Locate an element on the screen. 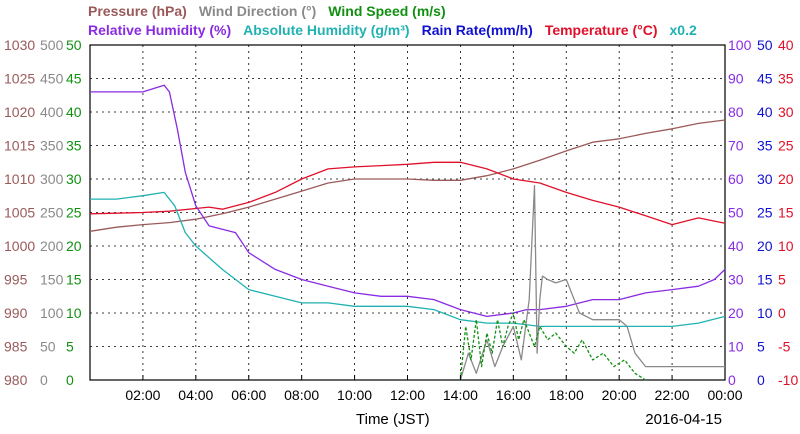 The image size is (800, 434). x-tick-label: 10:00 is located at coordinates (354, 395).